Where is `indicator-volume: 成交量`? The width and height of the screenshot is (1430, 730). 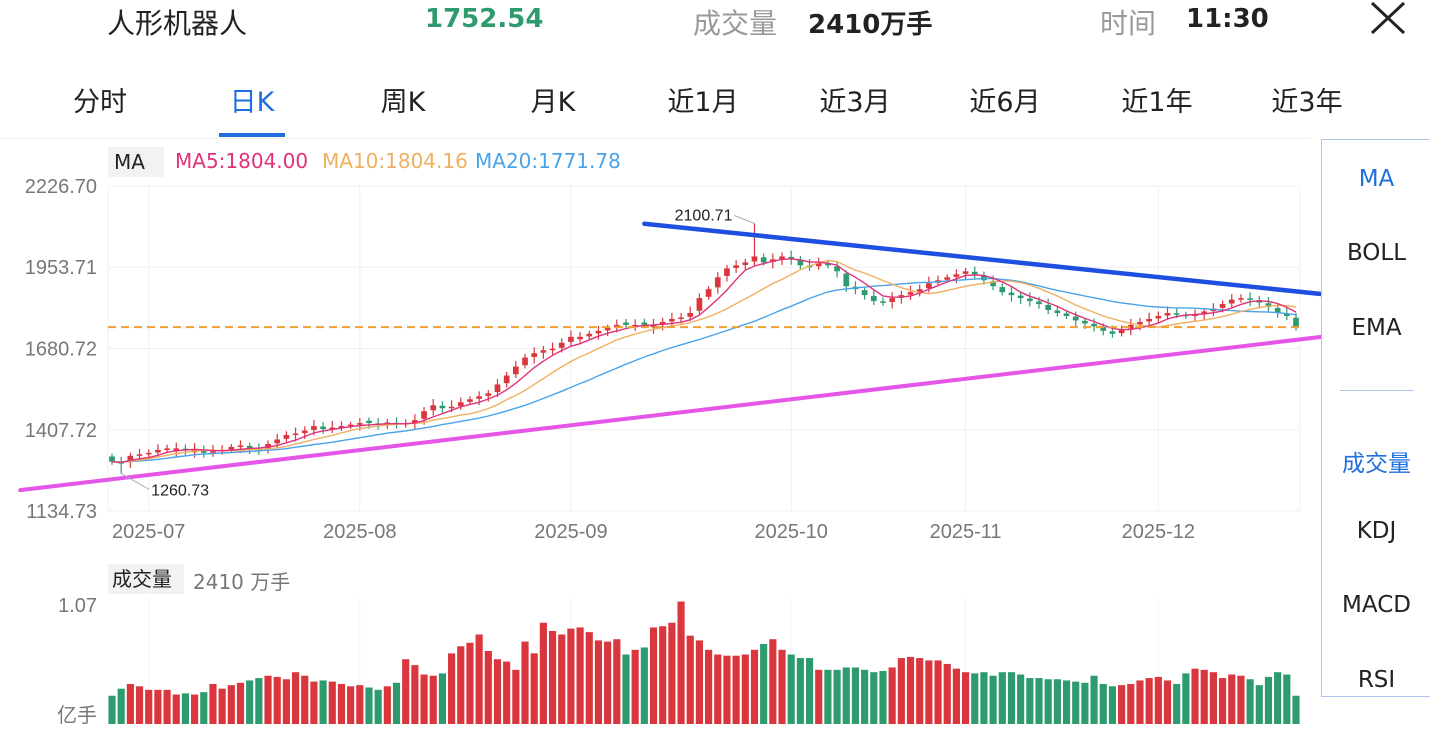
indicator-volume: 成交量 is located at coordinates (1376, 464).